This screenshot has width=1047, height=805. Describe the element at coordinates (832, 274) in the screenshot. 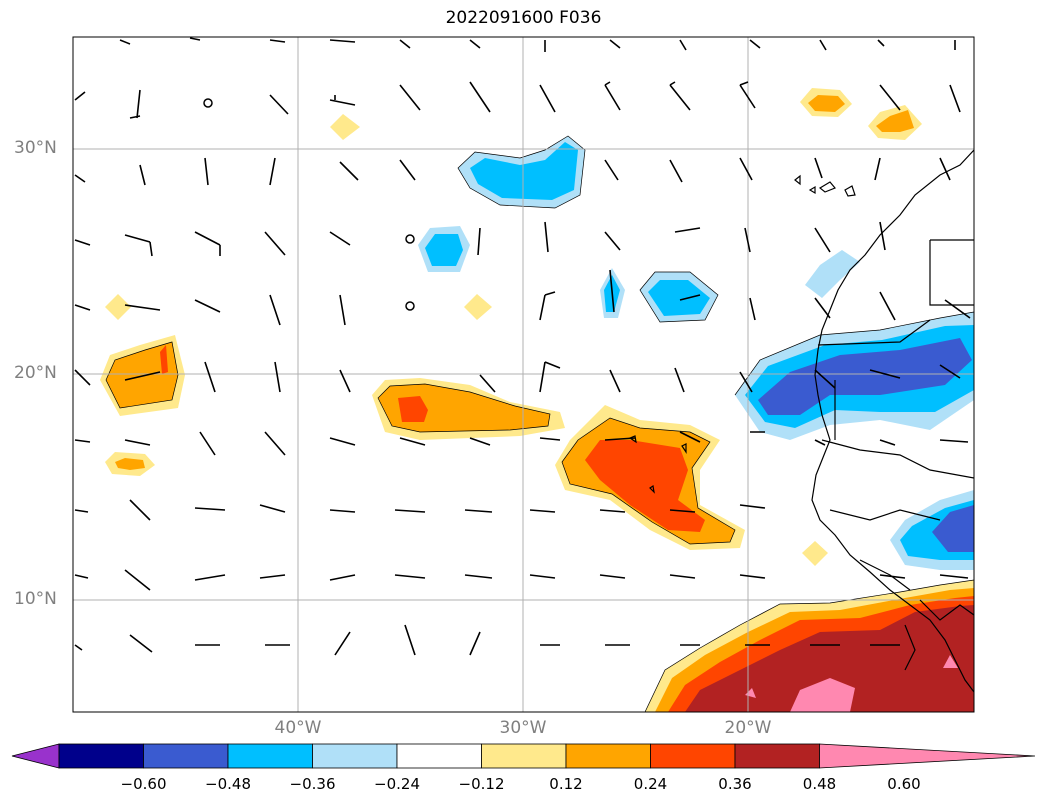

I see `contour-fill-lightblue-mid4` at that location.